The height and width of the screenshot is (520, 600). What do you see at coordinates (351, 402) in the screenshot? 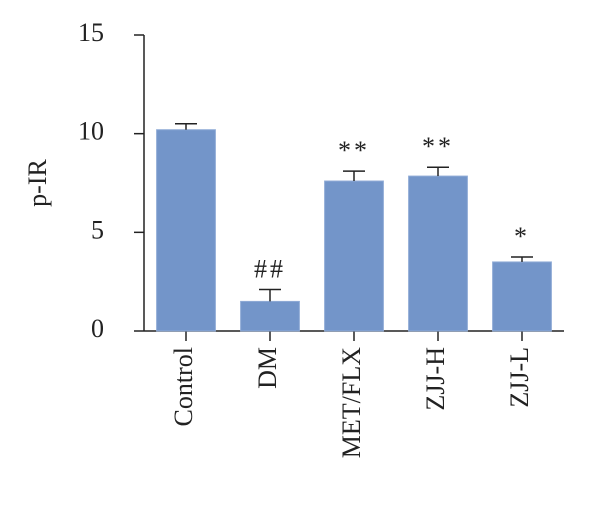
I see `x-tick-label: MET/FLX` at bounding box center [351, 402].